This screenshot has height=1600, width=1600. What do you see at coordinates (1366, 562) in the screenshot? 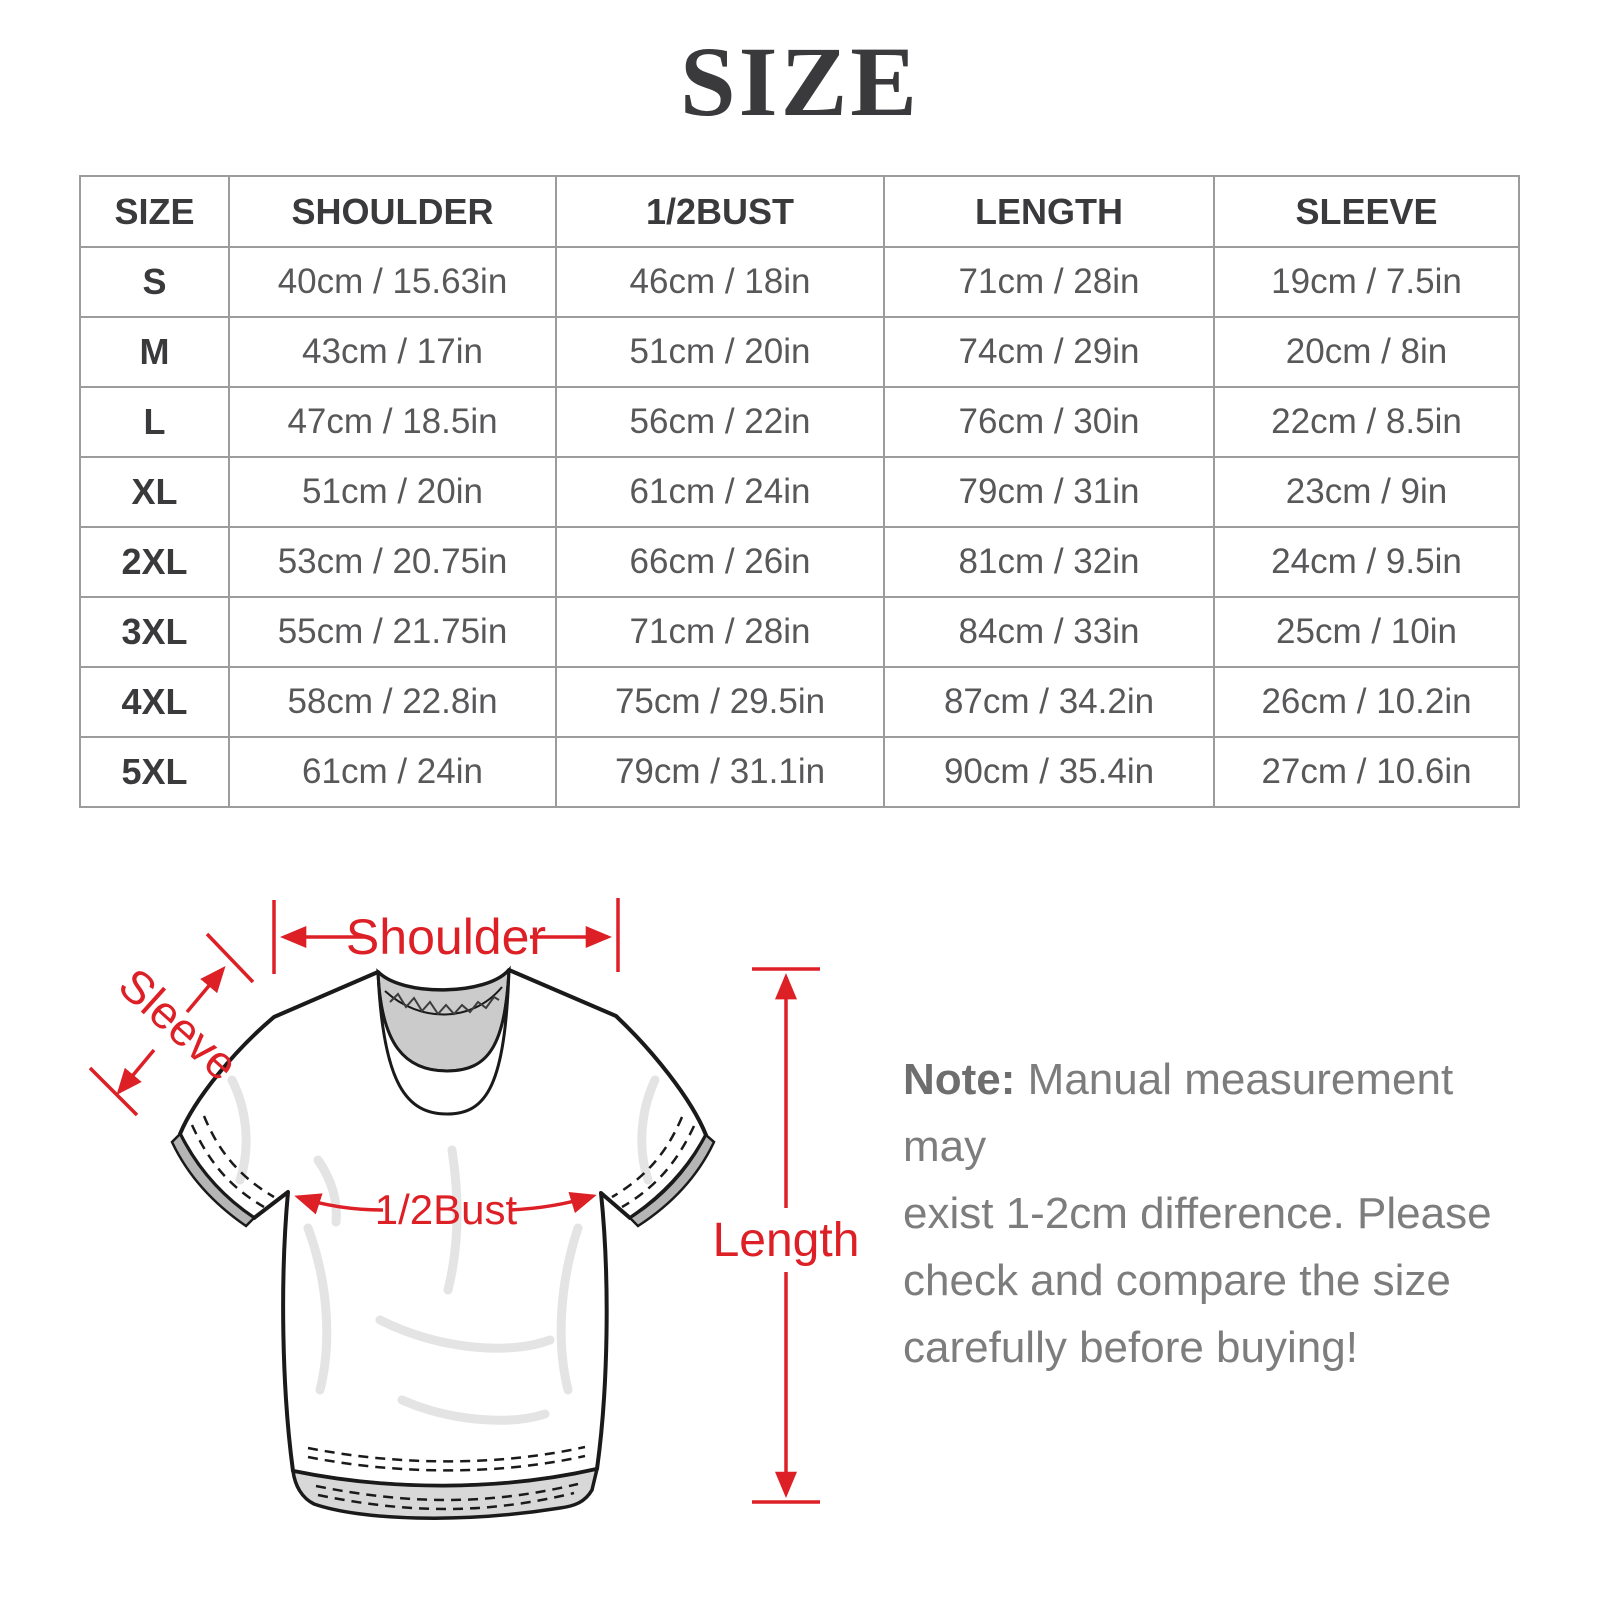
I see `sleeve-cell: 24cm / 9.5in` at bounding box center [1366, 562].